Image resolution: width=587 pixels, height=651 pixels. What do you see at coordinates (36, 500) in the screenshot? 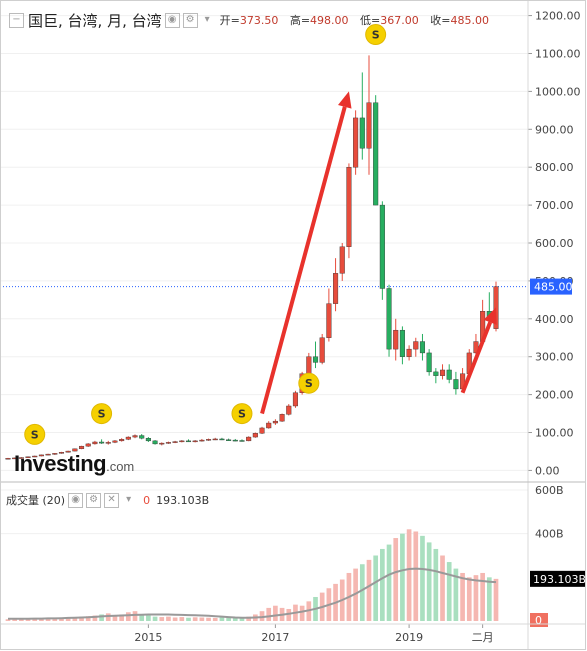
I see `volume-label: 成交量 (20)` at bounding box center [36, 500].